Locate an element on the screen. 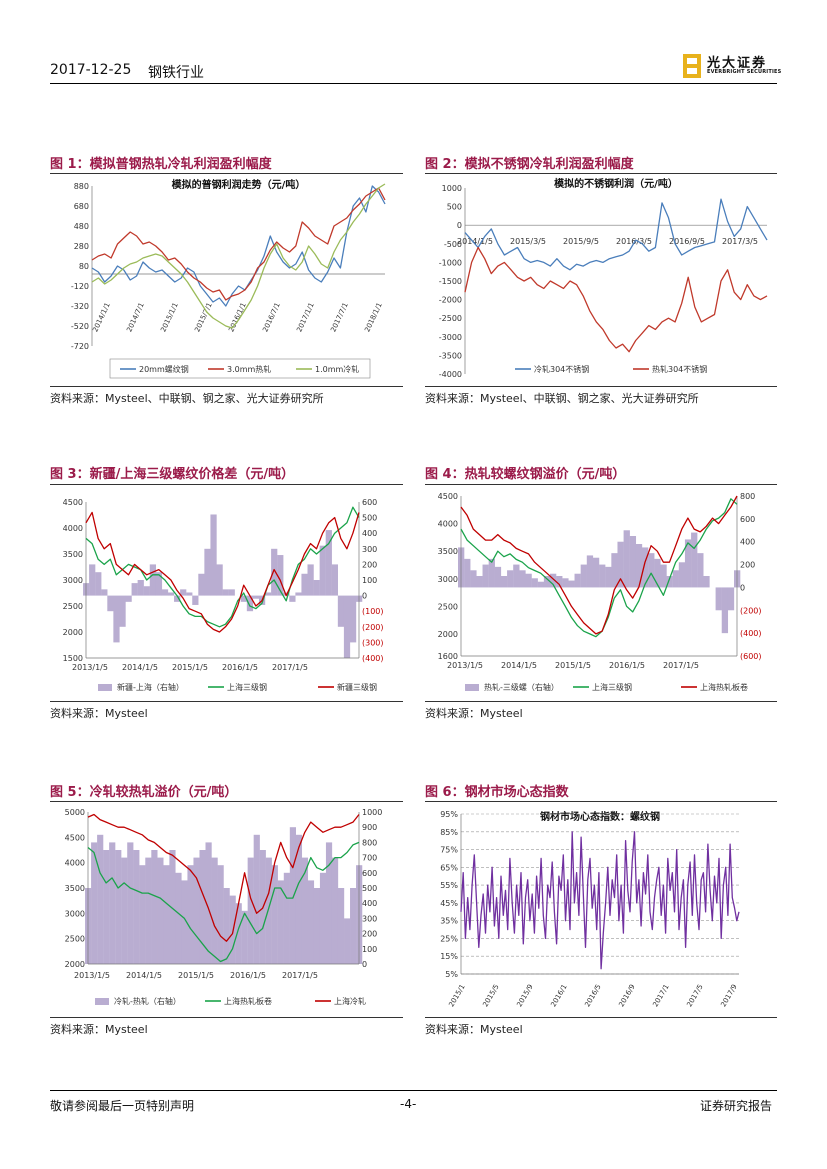 This screenshot has width=827, height=1169. y-tick-label: -120 is located at coordinates (80, 286).